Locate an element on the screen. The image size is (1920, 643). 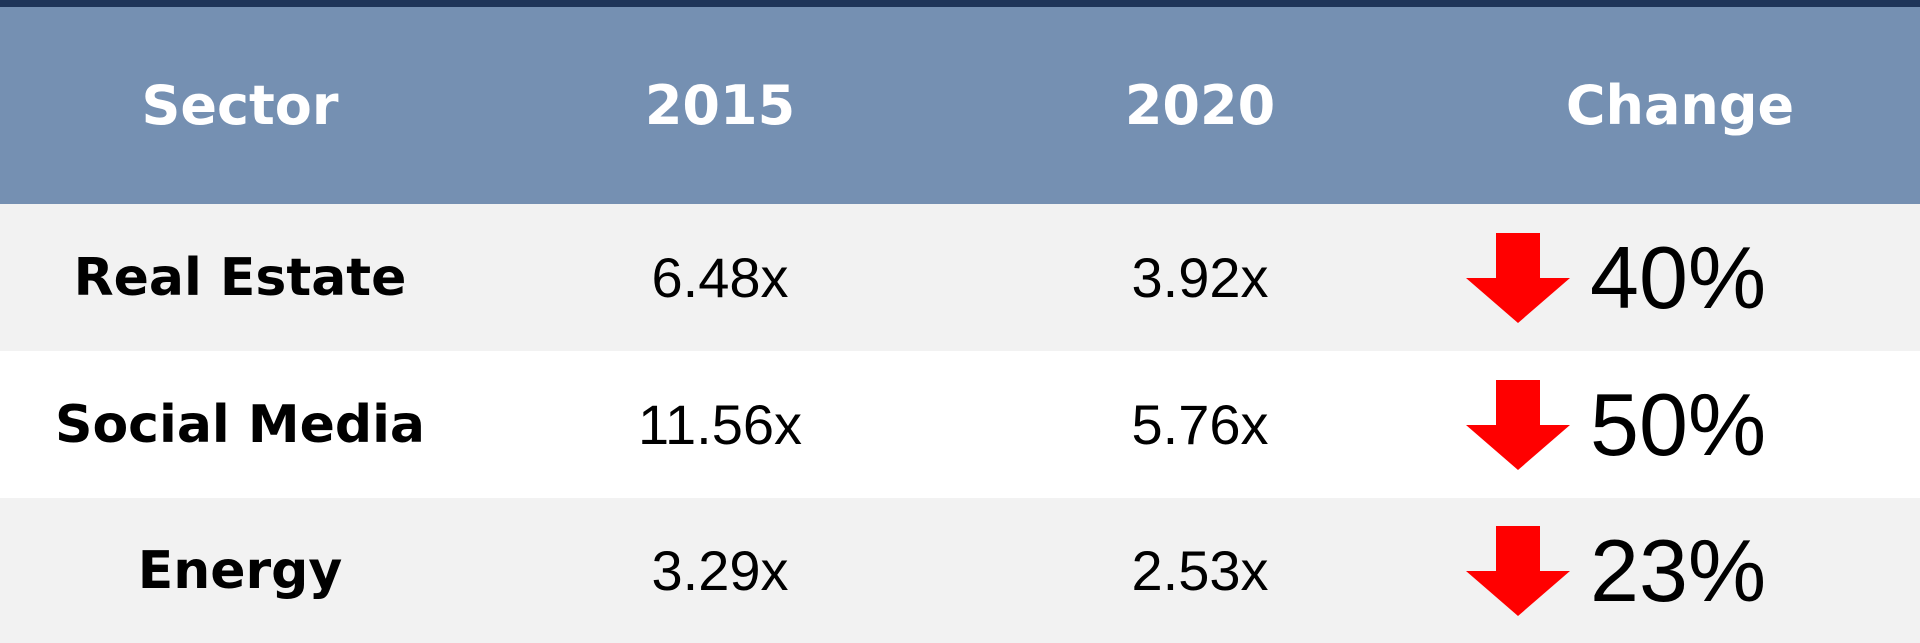
cell-text: 40% is located at coordinates (1678, 277).